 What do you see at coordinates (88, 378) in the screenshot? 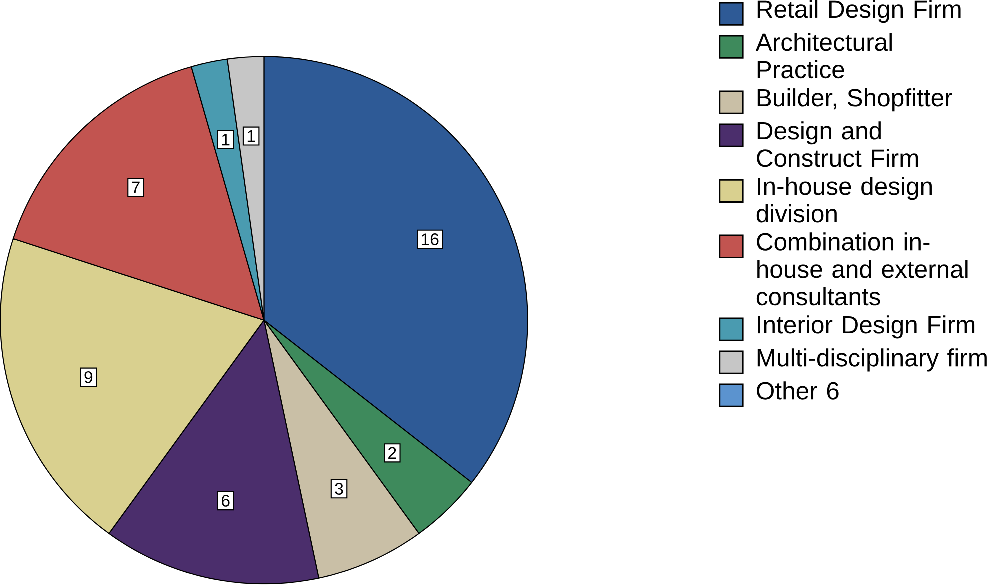
I see `data-label: 9` at bounding box center [88, 378].